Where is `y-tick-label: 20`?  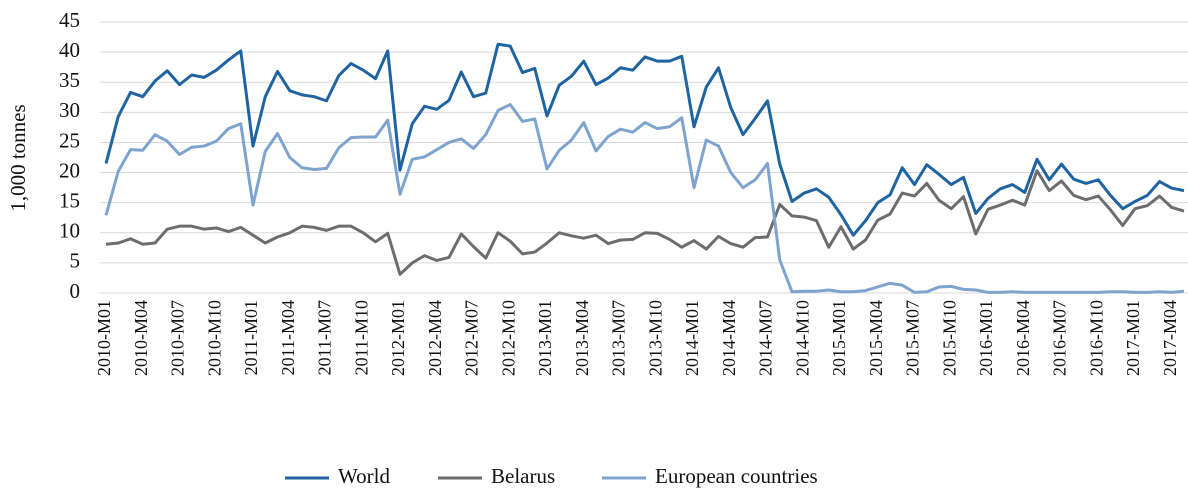
y-tick-label: 20 is located at coordinates (69, 170).